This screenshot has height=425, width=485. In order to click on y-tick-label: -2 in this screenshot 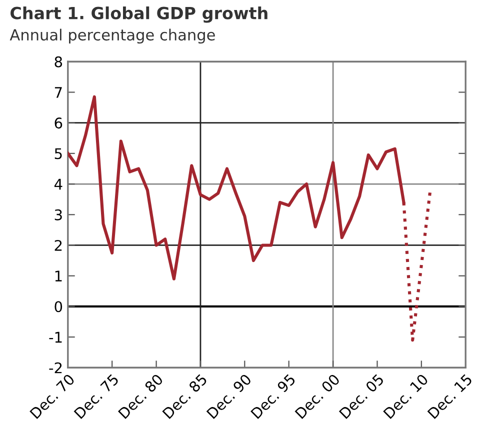, I will do `click(55, 368)`.